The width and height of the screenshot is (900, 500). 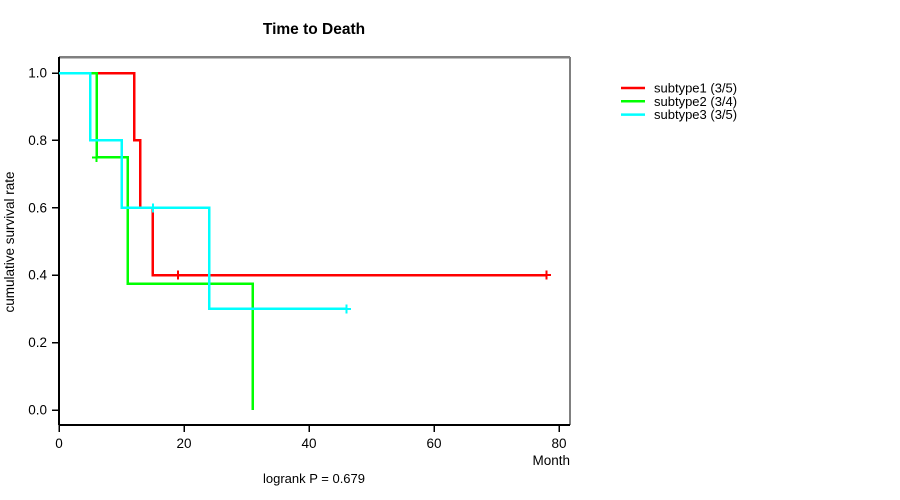 What do you see at coordinates (59, 443) in the screenshot?
I see `x-tick-label: 0` at bounding box center [59, 443].